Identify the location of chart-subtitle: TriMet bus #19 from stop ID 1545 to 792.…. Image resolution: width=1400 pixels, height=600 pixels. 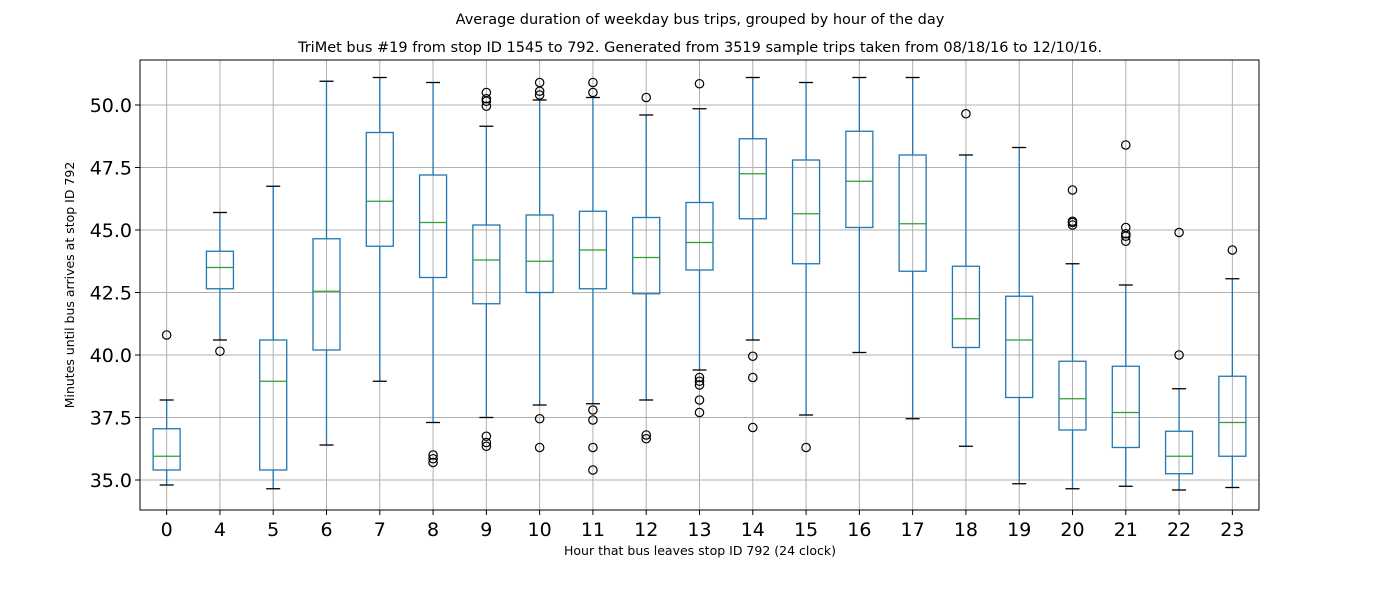
(699, 48).